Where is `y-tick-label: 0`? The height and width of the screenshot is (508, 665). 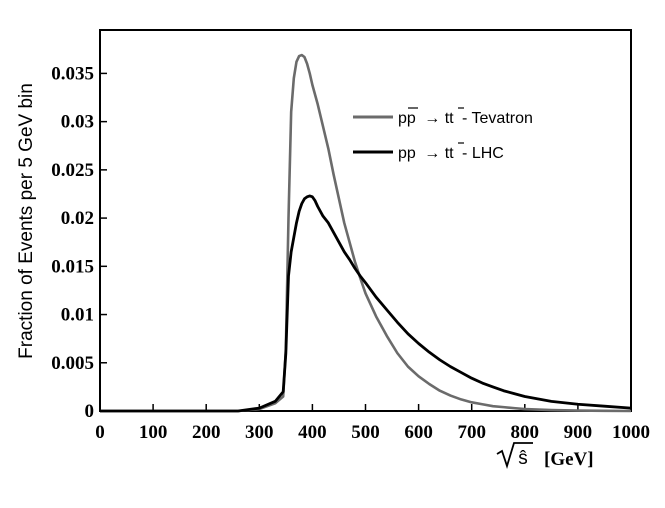 y-tick-label: 0 is located at coordinates (90, 411).